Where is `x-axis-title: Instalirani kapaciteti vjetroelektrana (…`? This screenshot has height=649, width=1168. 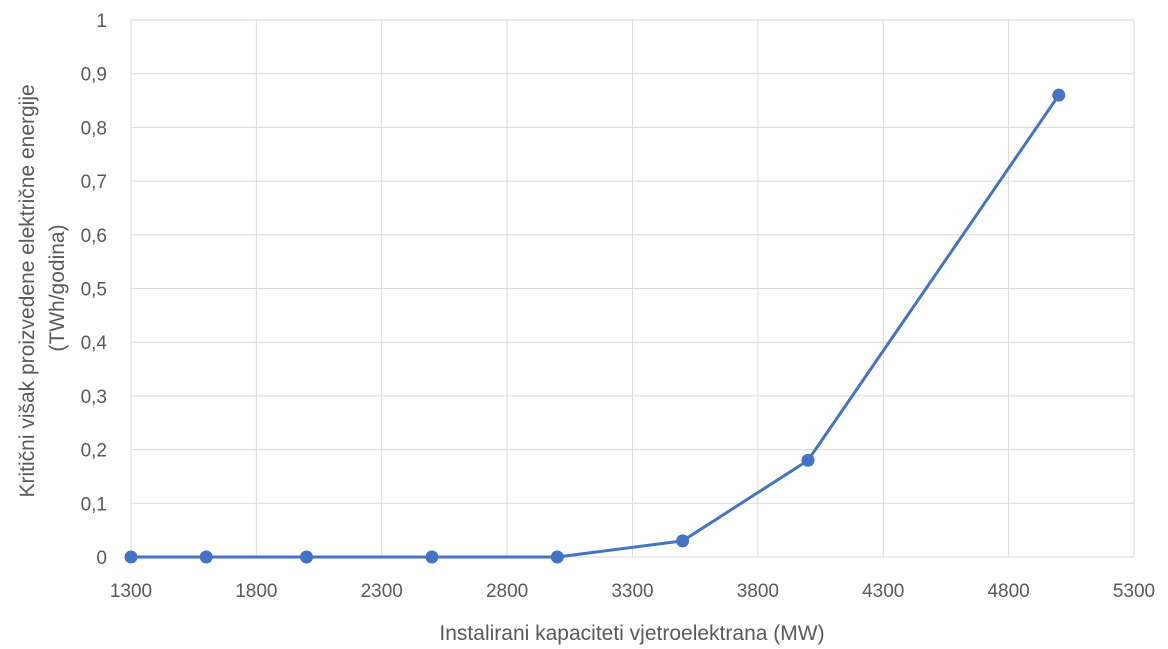 x-axis-title: Instalirani kapaciteti vjetroelektrana (… is located at coordinates (631, 633).